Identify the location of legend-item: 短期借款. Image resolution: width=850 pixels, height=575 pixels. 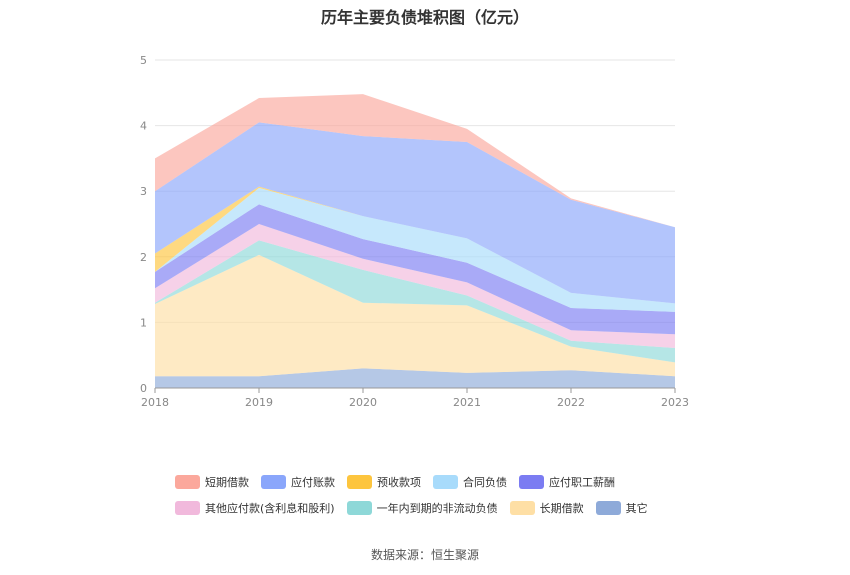
(212, 482).